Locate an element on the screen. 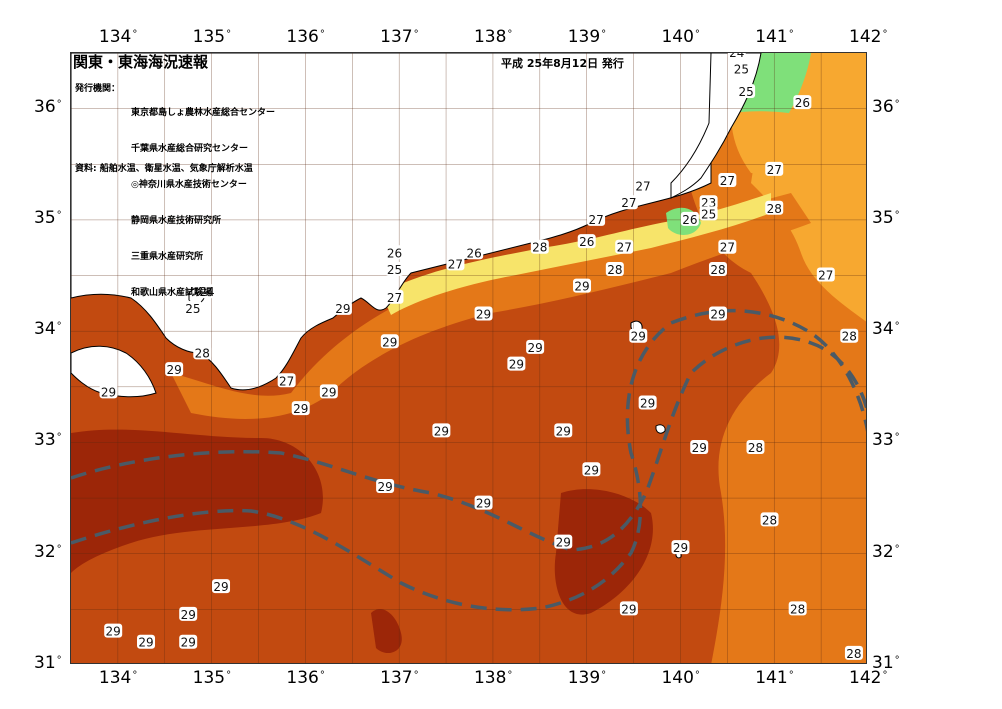 This screenshot has height=709, width=1002. latitude-tick-right: 36° is located at coordinates (886, 106).